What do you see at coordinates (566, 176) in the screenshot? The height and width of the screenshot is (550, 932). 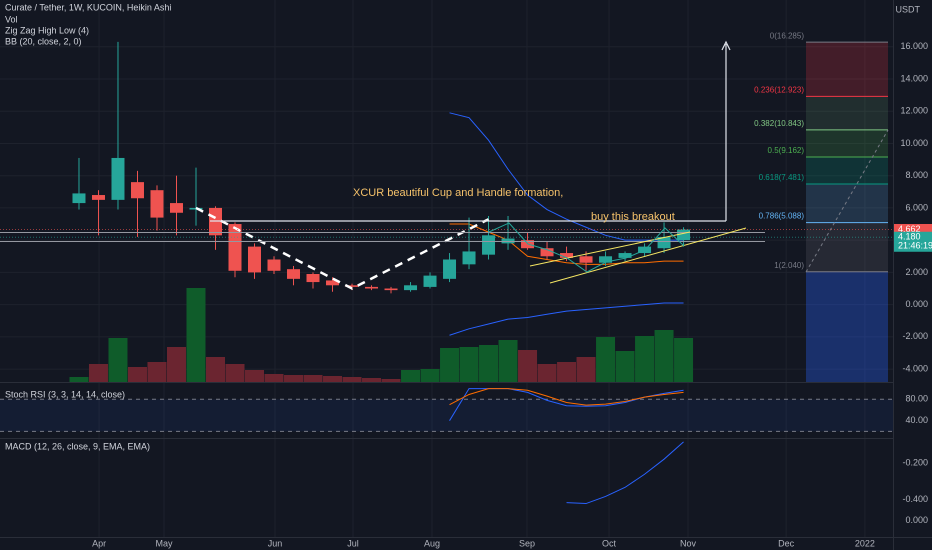 I see `bb-upper` at bounding box center [566, 176].